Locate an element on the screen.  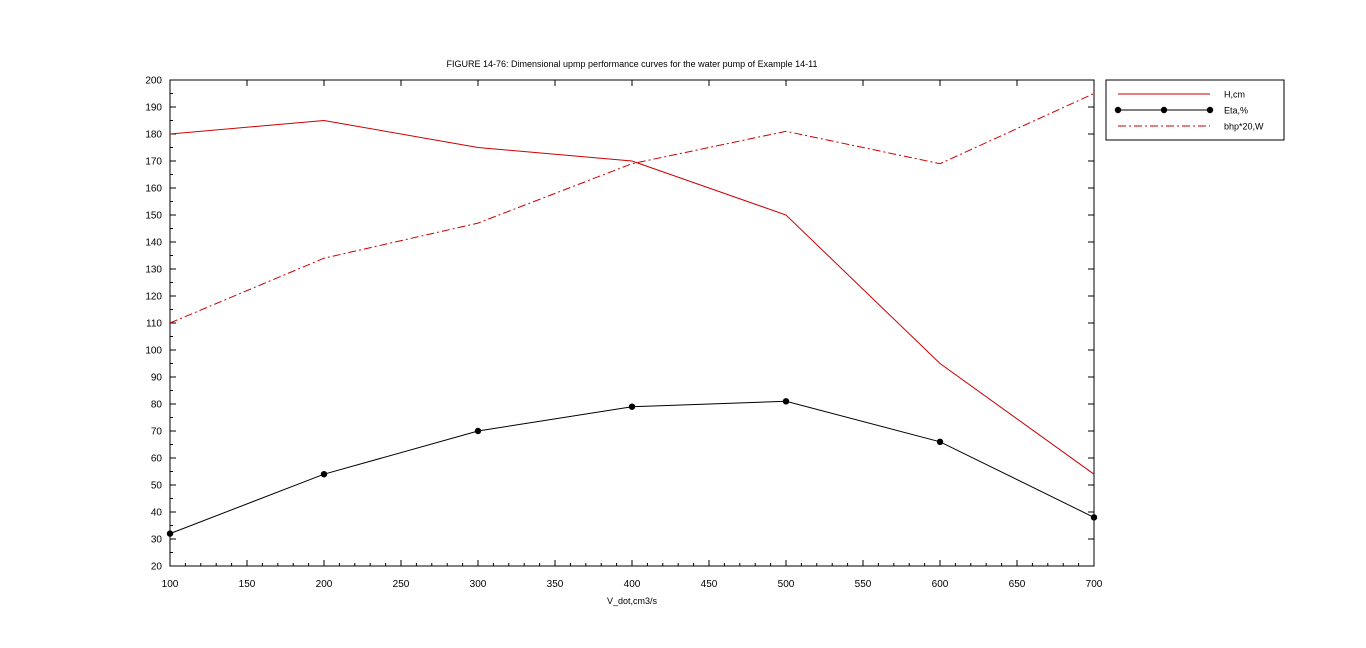
y-tick-label: 40 is located at coordinates (157, 513).